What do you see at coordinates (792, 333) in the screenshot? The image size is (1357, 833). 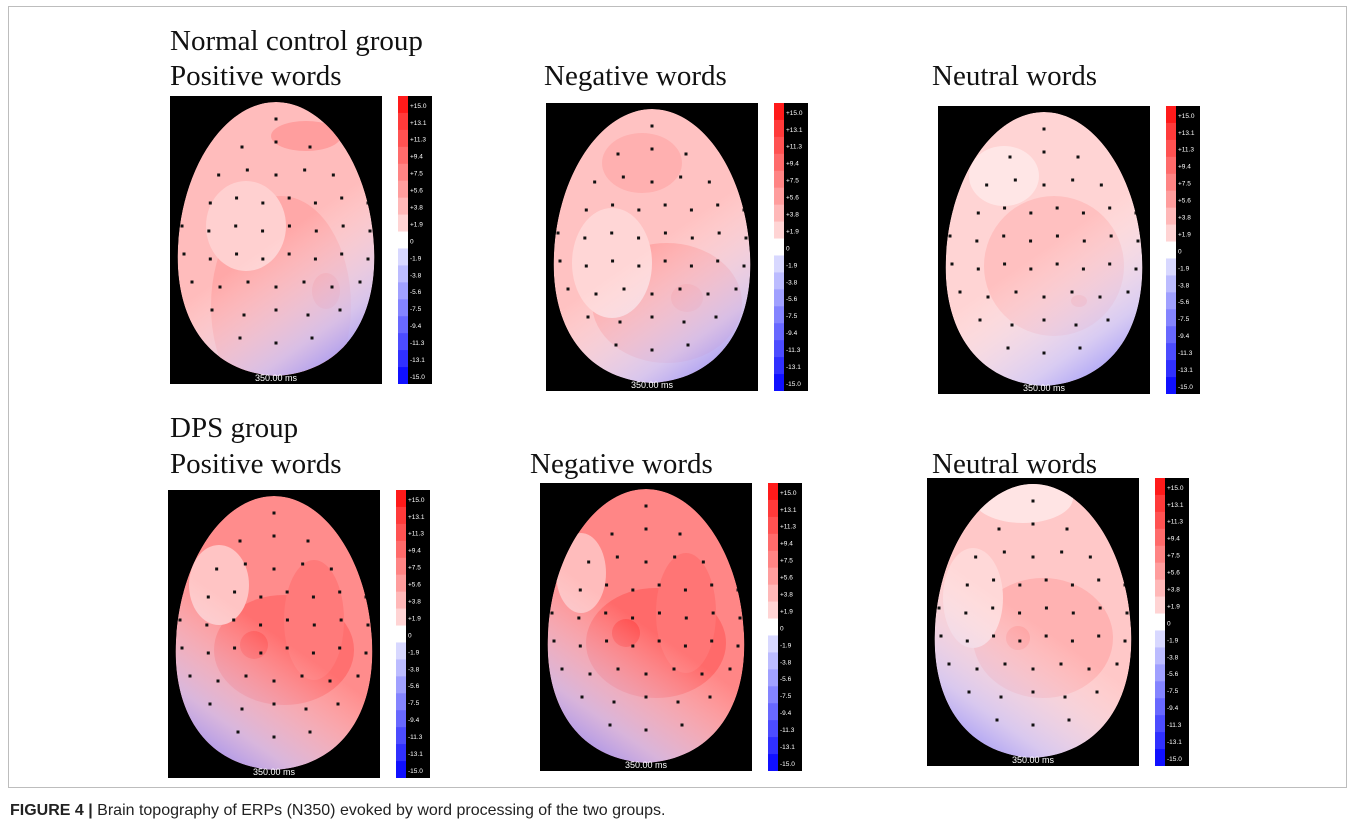 I see `colorbar-tick-label: -9.4` at bounding box center [792, 333].